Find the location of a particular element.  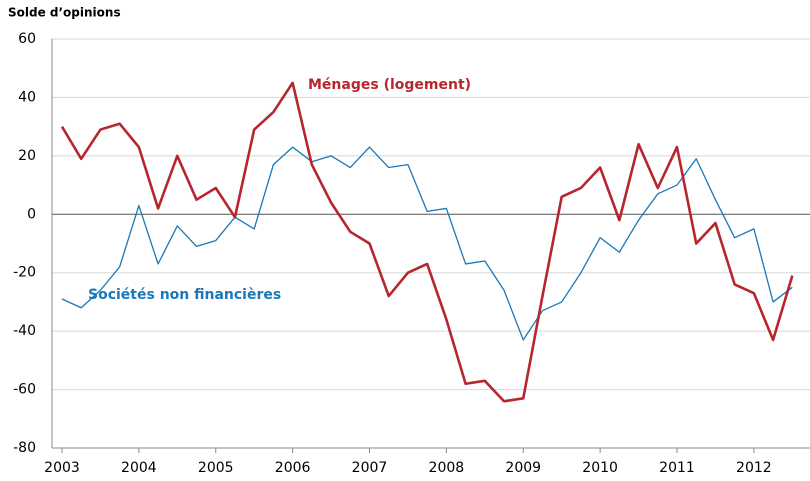

y-tick-label: 20 is located at coordinates (27, 156).